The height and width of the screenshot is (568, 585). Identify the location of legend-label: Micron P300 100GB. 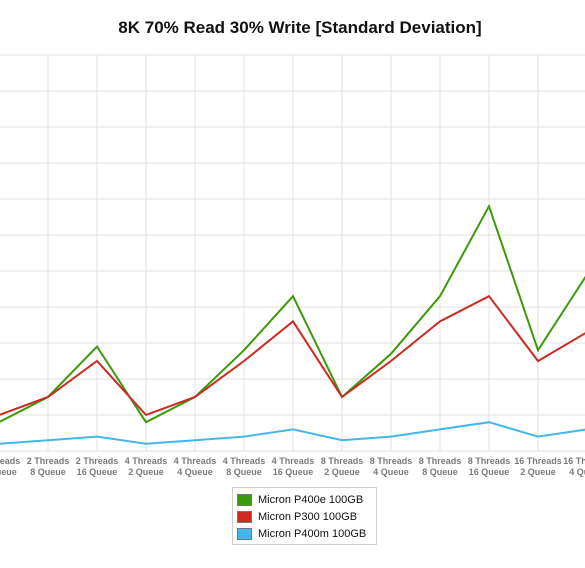
(308, 516).